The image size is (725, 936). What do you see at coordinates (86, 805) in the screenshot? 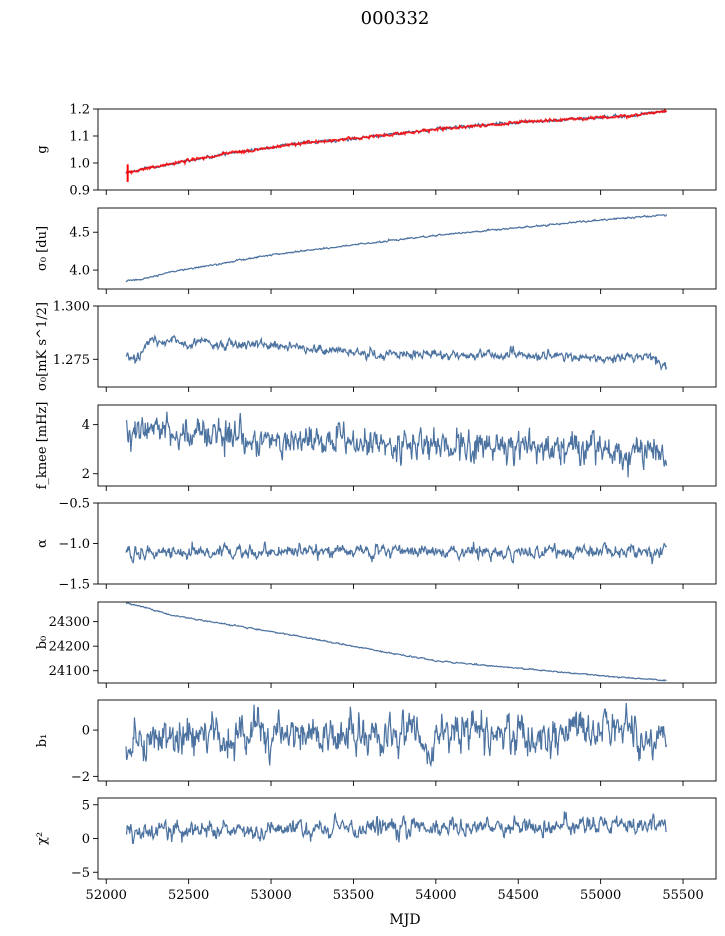
I see `y-tick-label: 5` at bounding box center [86, 805].